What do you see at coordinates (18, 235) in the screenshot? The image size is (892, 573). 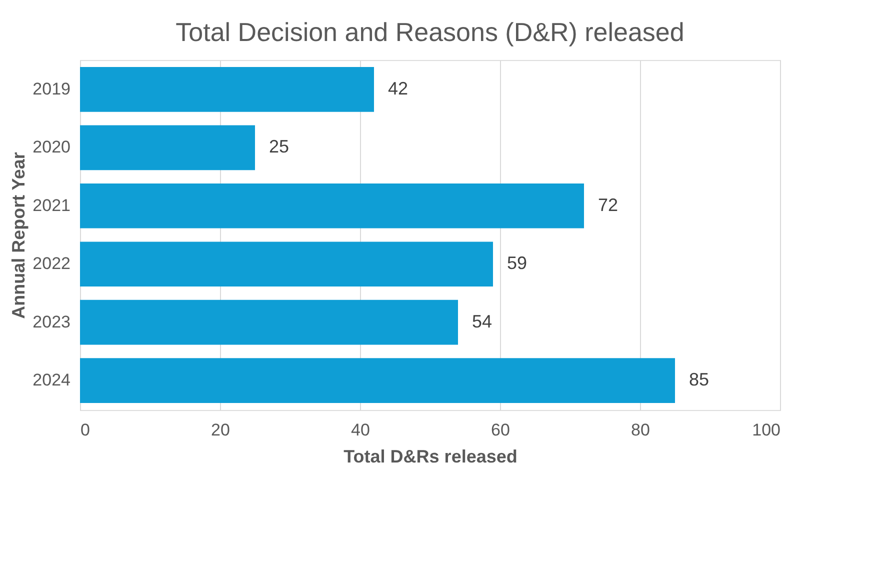 I see `y-axis-title: Annual Report Year` at bounding box center [18, 235].